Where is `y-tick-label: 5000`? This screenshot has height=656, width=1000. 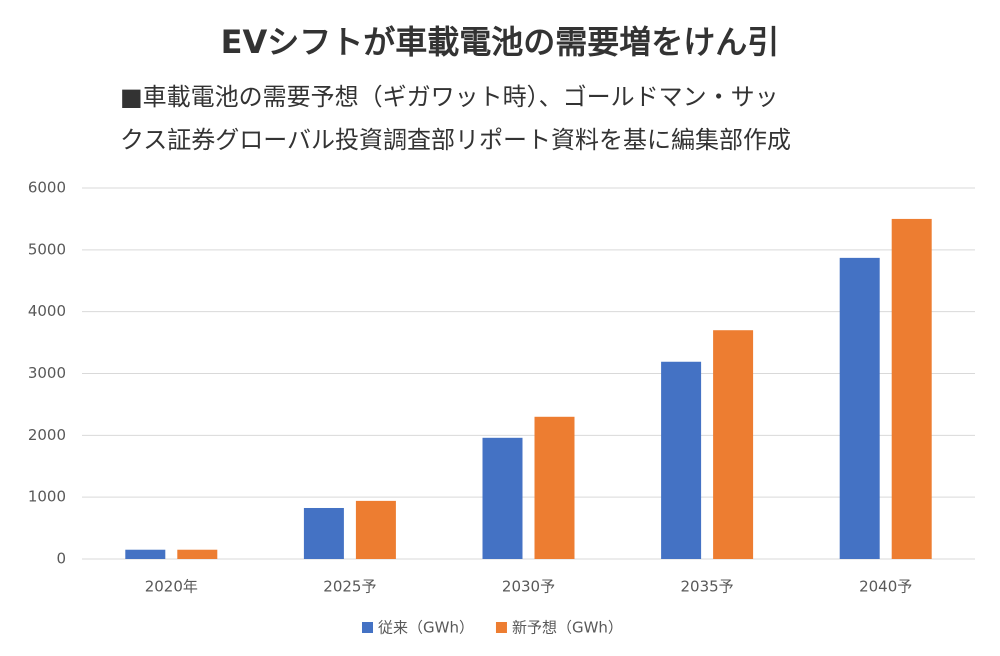 y-tick-label: 5000 is located at coordinates (47, 249).